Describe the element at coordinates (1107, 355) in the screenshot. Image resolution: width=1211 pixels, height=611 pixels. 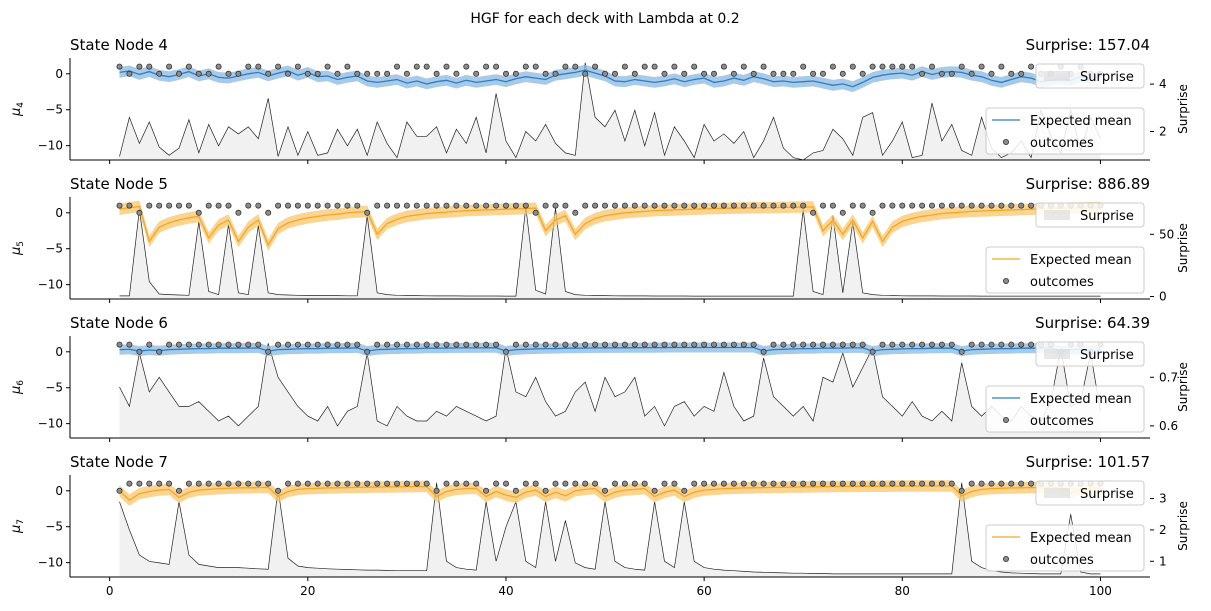
I see `legend-surprise-label: Surprise` at that location.